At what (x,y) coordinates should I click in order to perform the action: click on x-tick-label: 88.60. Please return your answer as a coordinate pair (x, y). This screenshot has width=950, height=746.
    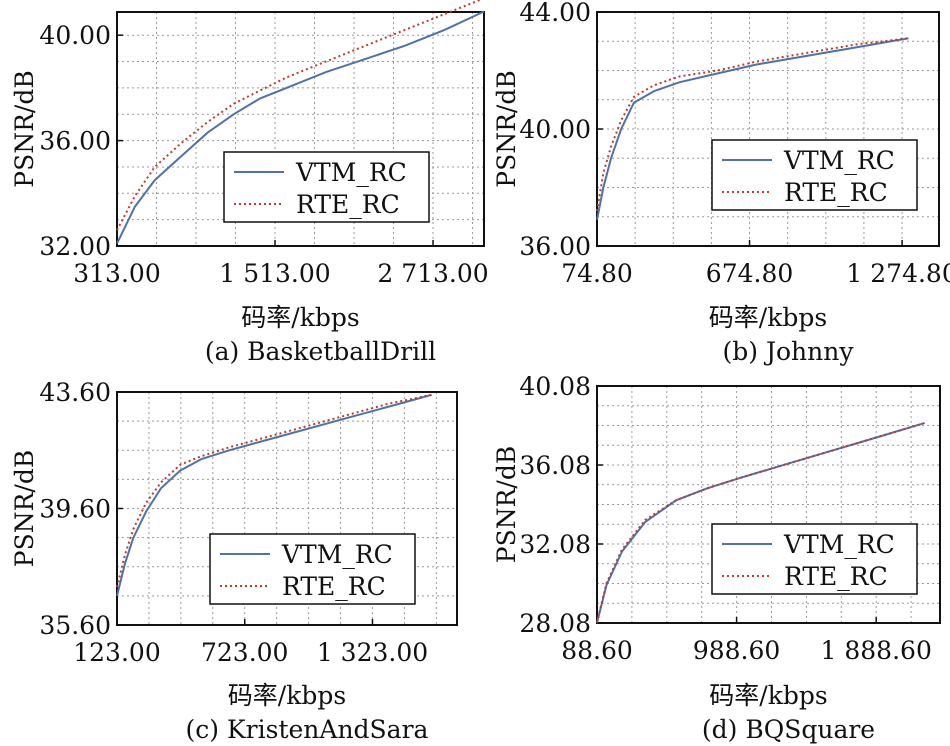
    Looking at the image, I should click on (597, 650).